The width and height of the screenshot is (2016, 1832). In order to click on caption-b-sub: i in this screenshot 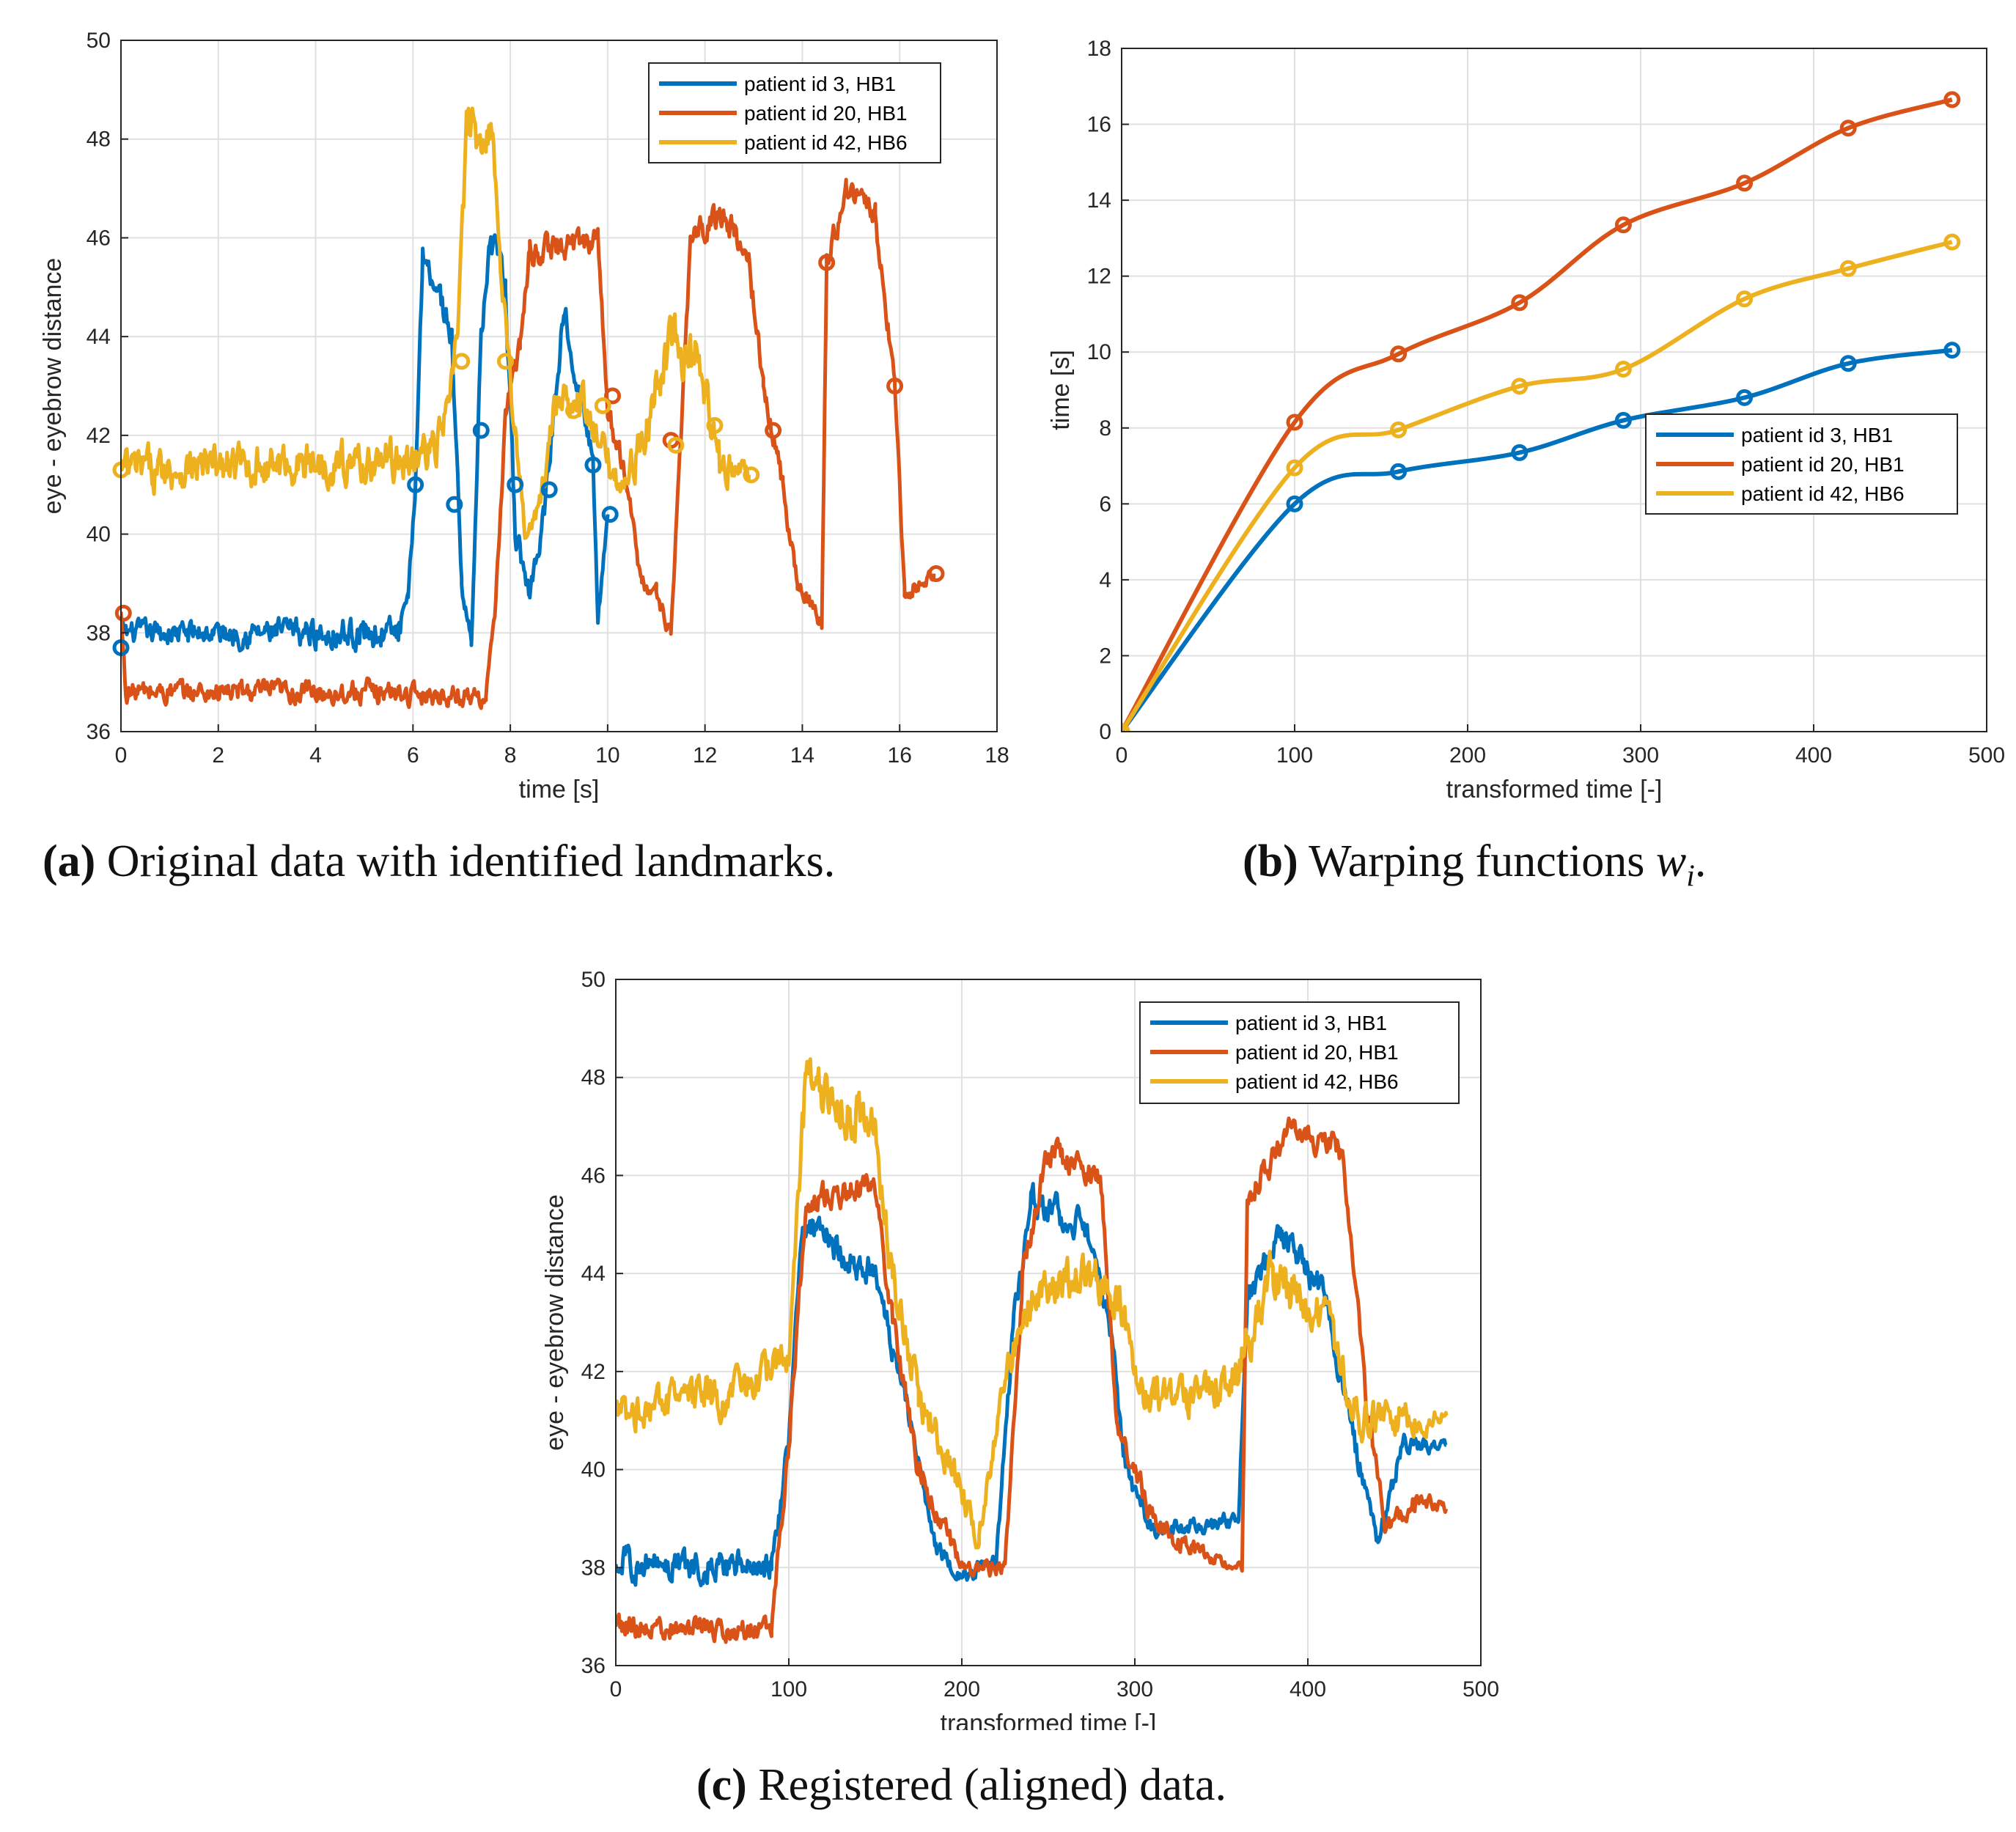, I will do `click(1691, 876)`.